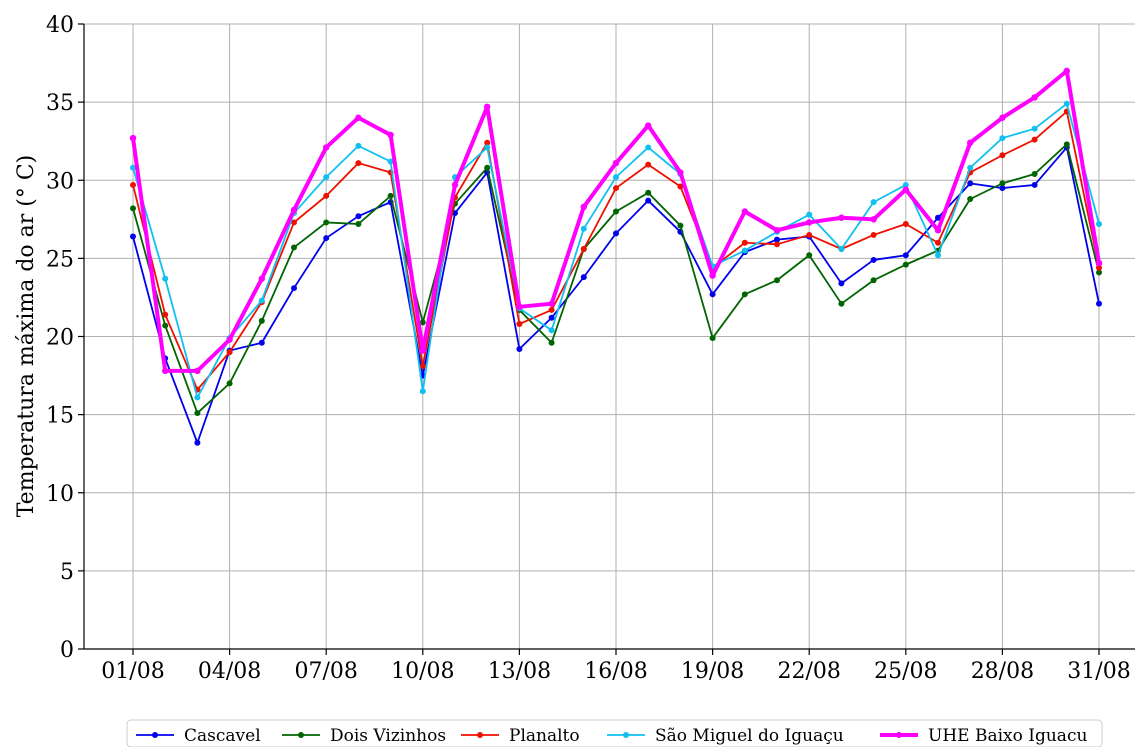 This screenshot has height=747, width=1135. Describe the element at coordinates (60, 338) in the screenshot. I see `y-tick-label: 20` at that location.